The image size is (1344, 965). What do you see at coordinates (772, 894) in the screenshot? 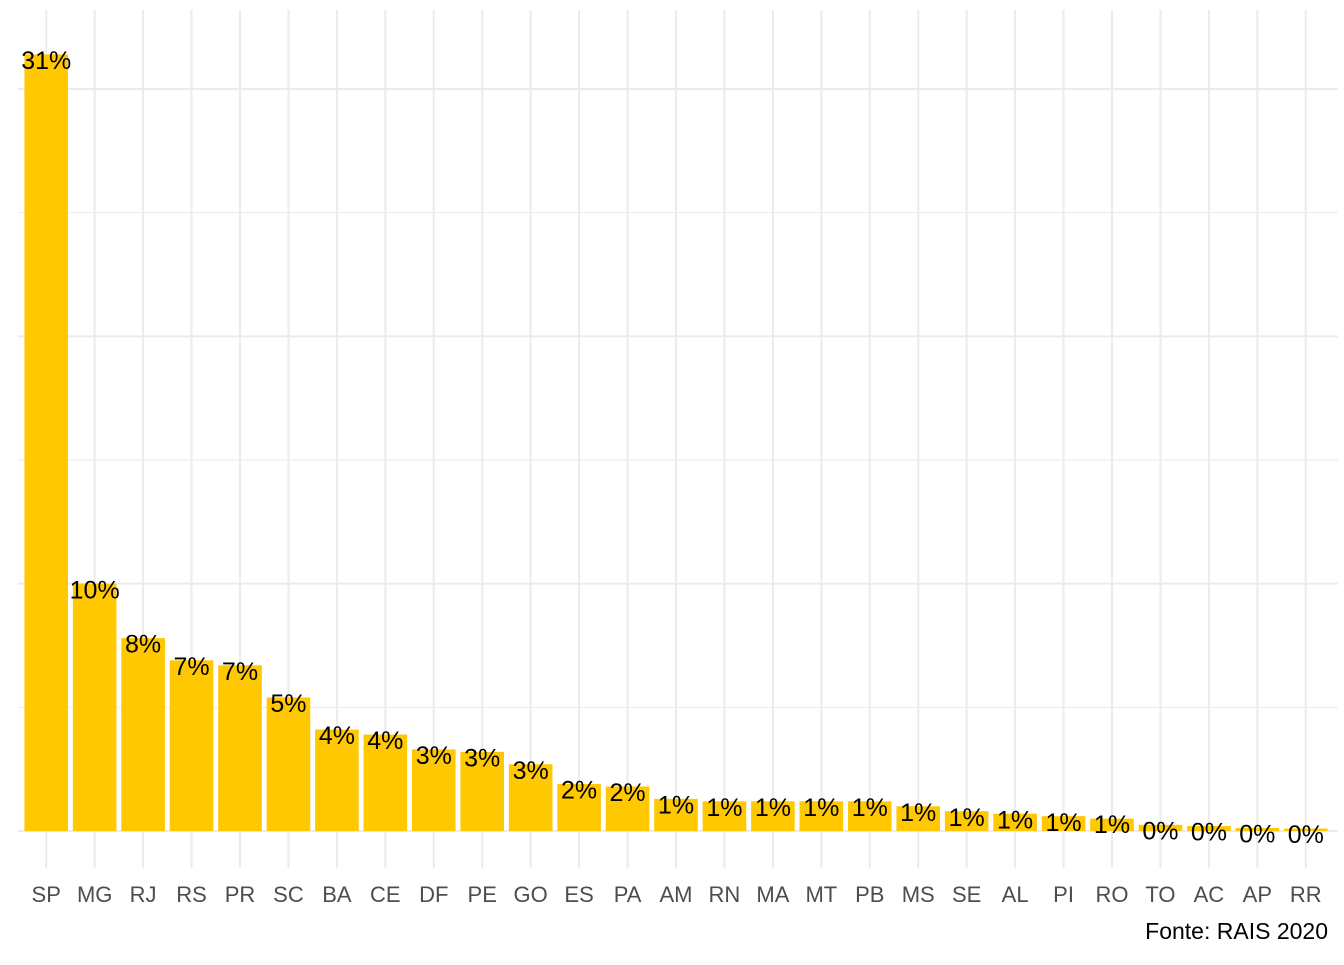
I see `tick-label-ma: MA` at bounding box center [772, 894].